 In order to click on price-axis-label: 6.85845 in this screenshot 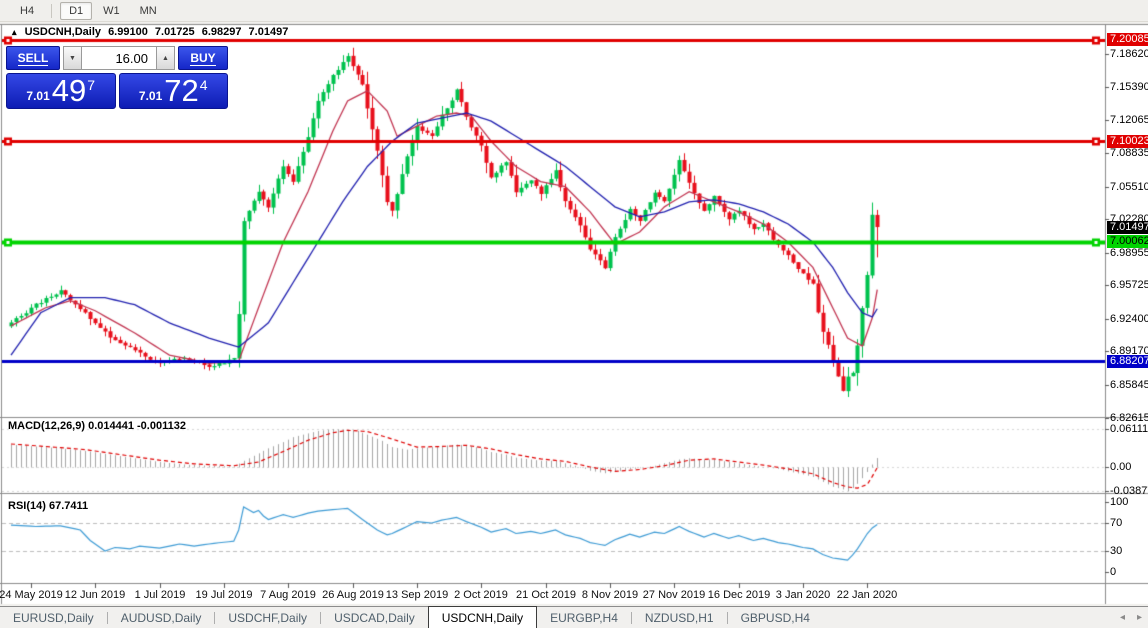, I will do `click(1129, 385)`.